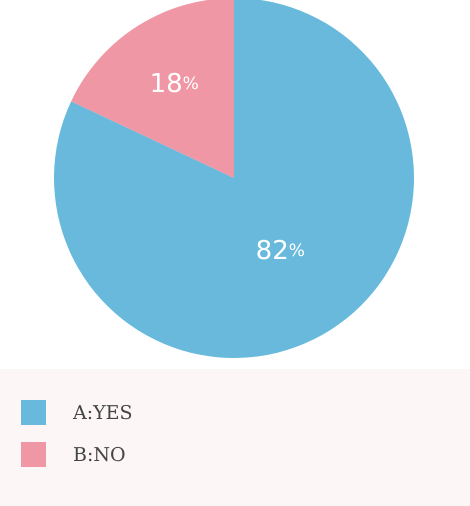 The height and width of the screenshot is (506, 470). I want to click on data-label: 82%, so click(280, 251).